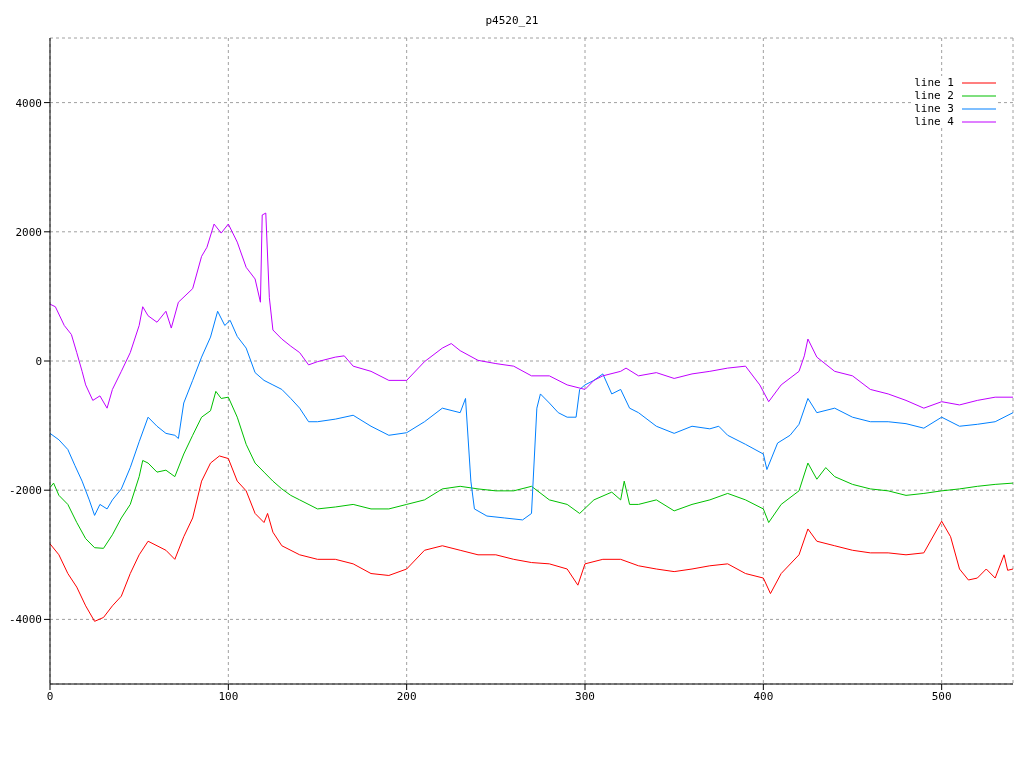  What do you see at coordinates (25, 620) in the screenshot?
I see `y-tick-label: -4000` at bounding box center [25, 620].